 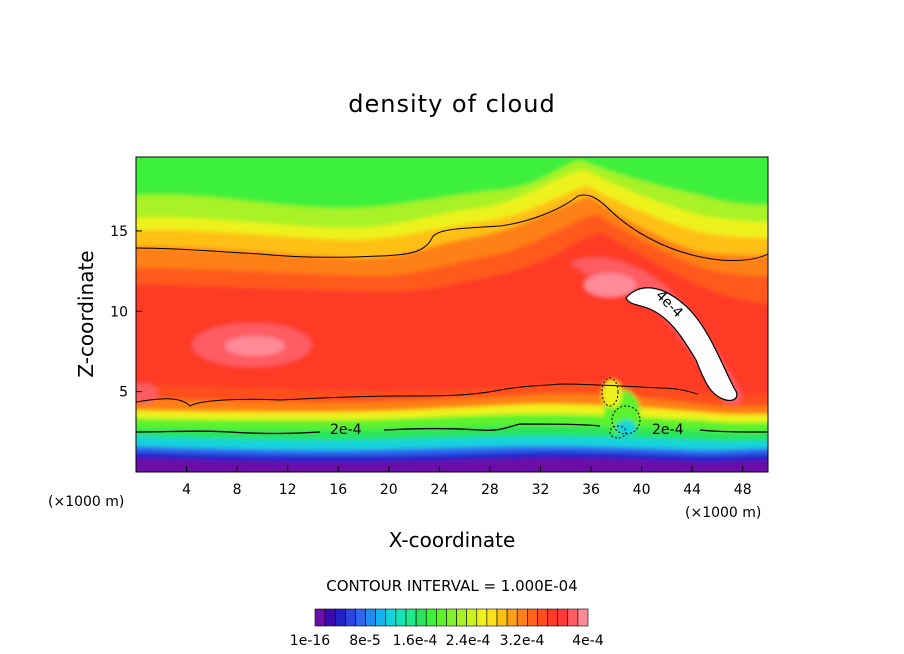 I want to click on x-tick-label: 44, so click(x=692, y=490).